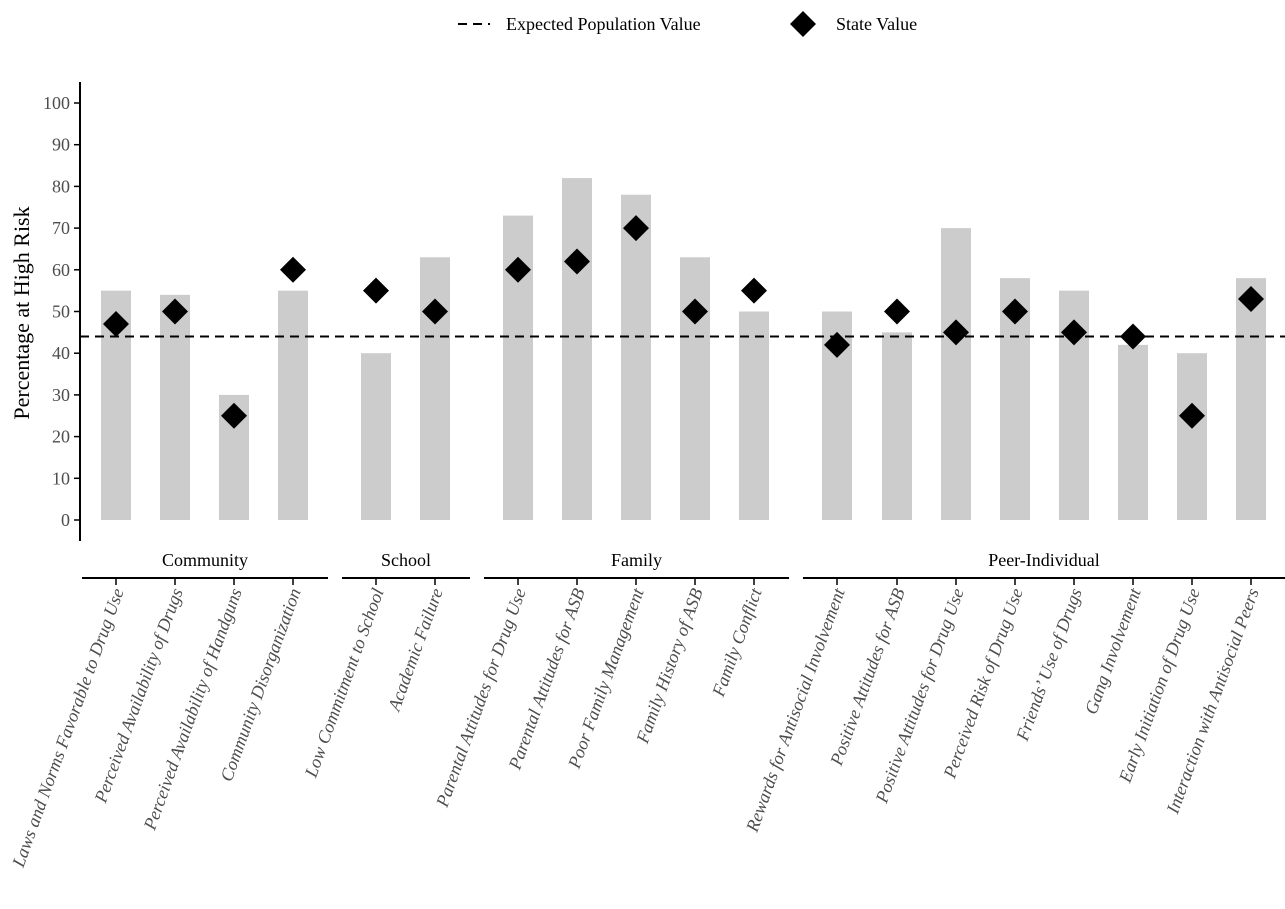 This screenshot has height=909, width=1285. I want to click on x-tick-label-parental-attitudes-for-drug-use: Parental Attitudes for Drug Use, so click(481, 698).